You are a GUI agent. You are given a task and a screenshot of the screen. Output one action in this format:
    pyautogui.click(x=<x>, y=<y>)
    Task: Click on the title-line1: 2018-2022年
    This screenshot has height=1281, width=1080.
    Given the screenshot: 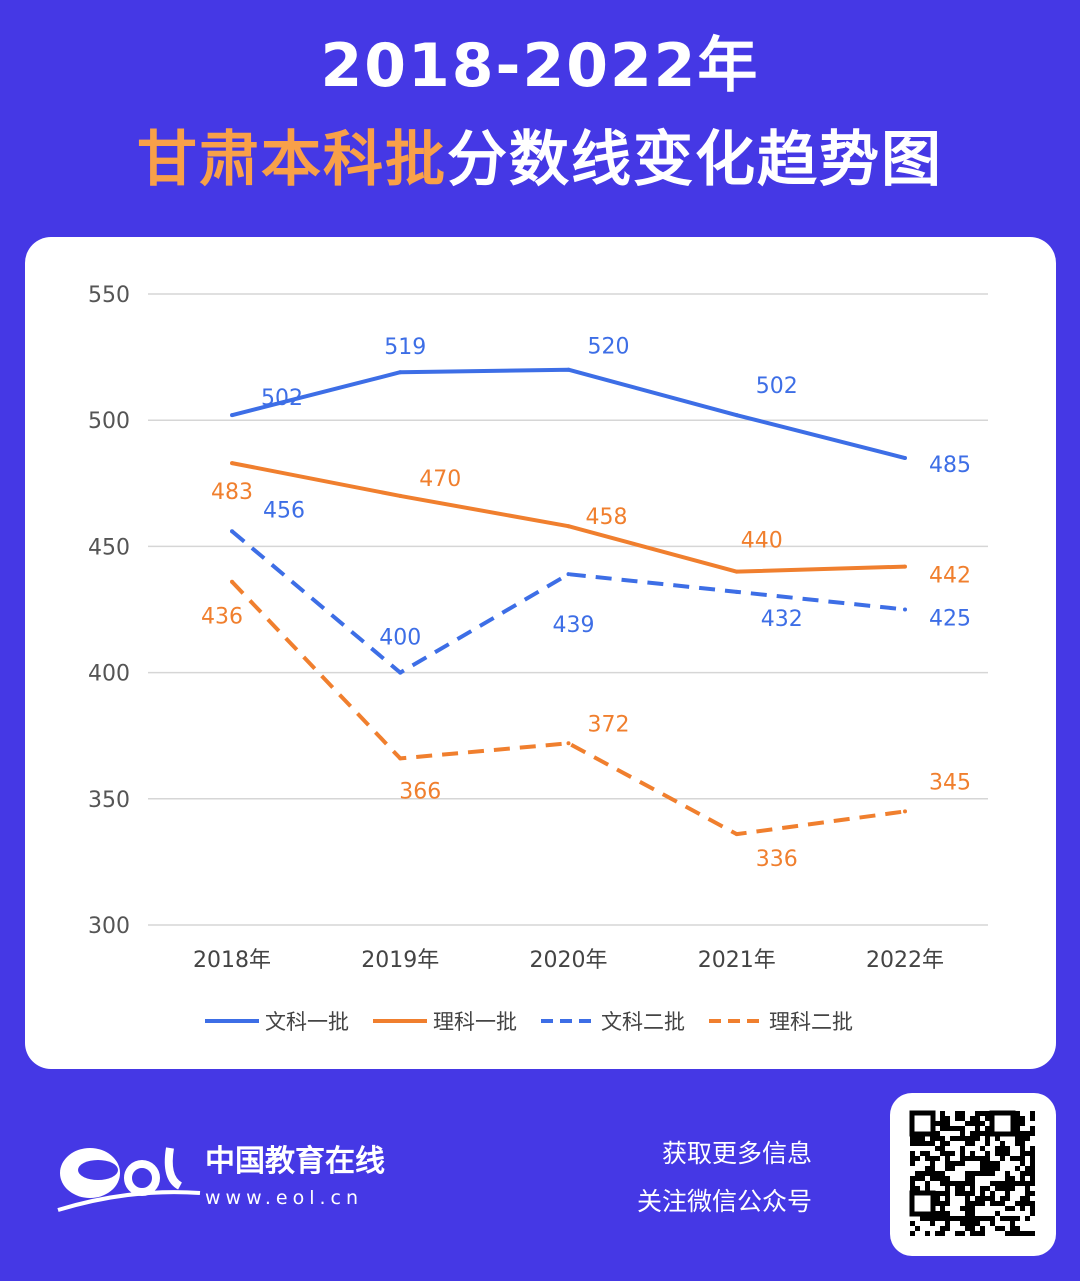 What is the action you would take?
    pyautogui.click(x=540, y=66)
    